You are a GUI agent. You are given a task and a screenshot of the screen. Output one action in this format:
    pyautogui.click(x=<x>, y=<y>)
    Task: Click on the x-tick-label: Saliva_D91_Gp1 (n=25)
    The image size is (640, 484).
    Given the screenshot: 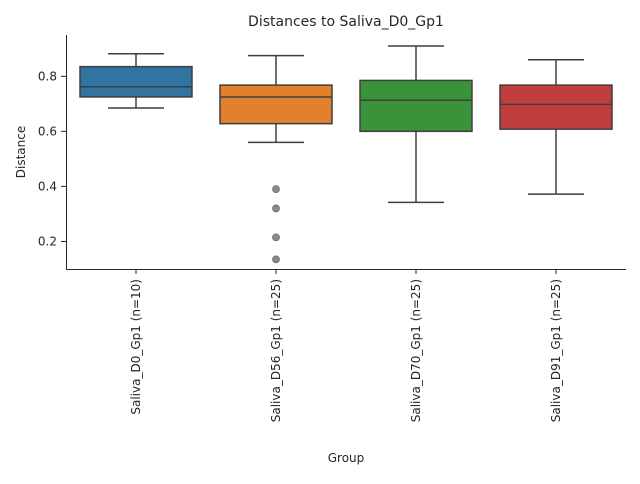 What is the action you would take?
    pyautogui.click(x=556, y=350)
    